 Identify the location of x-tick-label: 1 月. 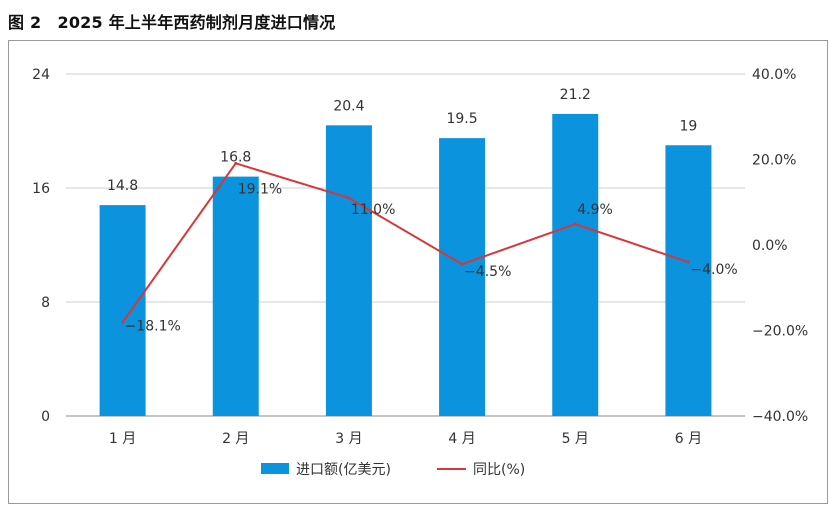
(122, 439).